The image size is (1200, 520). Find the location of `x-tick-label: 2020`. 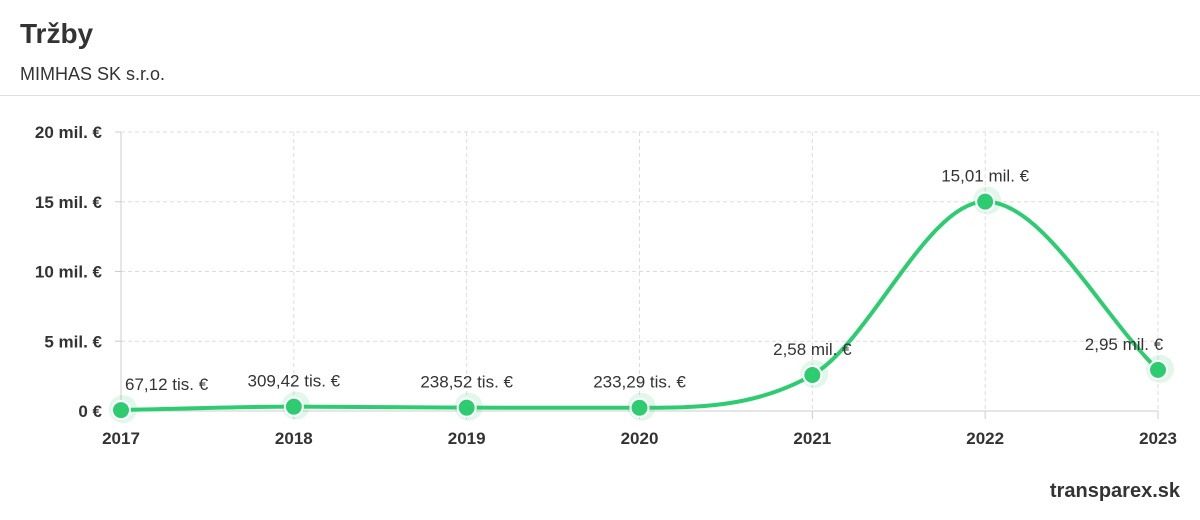

x-tick-label: 2020 is located at coordinates (640, 438).